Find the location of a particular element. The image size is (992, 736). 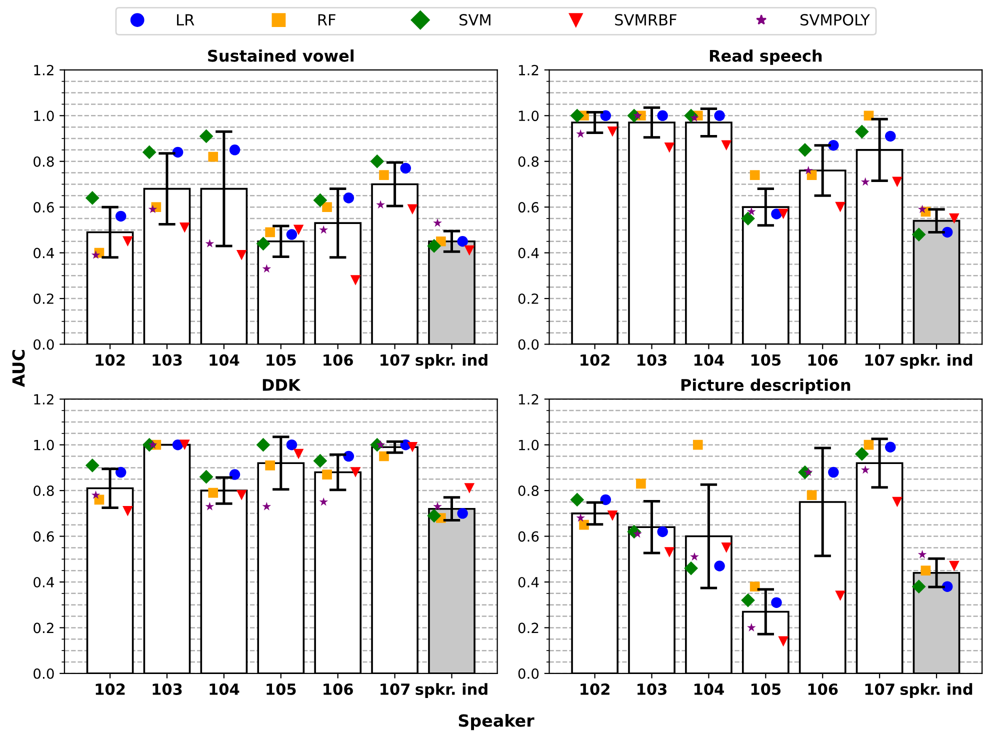

legend-label: SVMRBF is located at coordinates (645, 20).